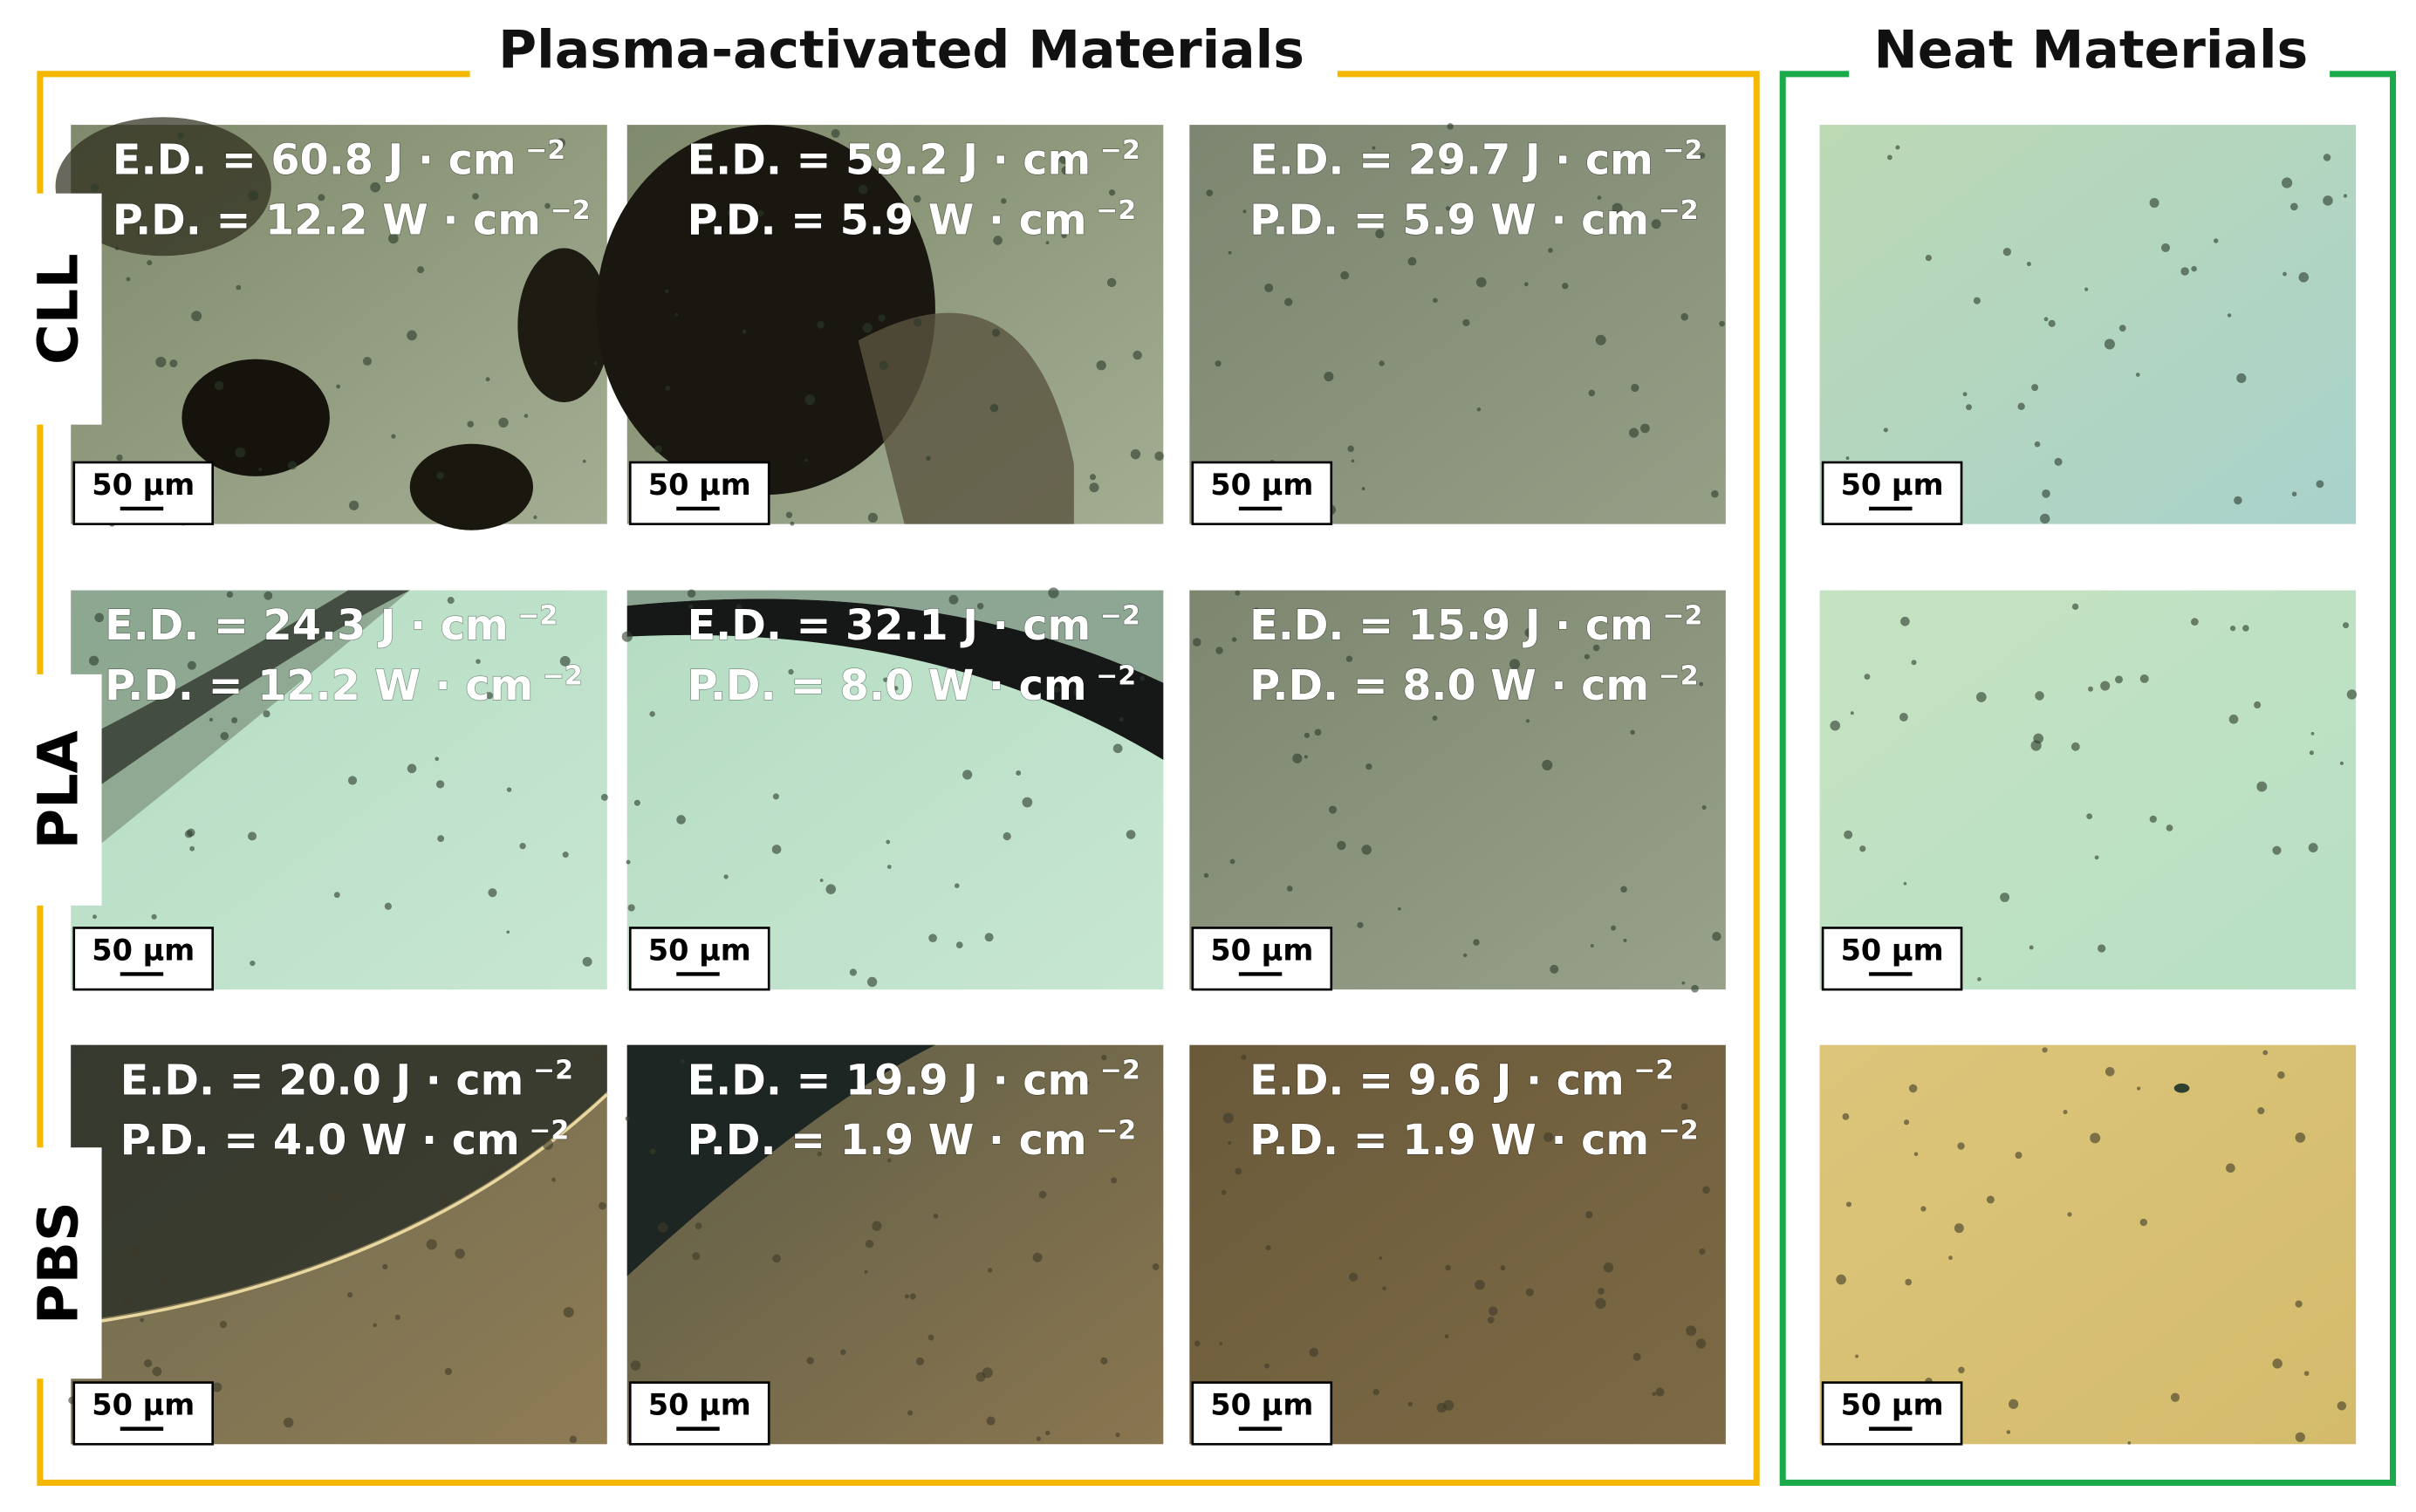 The image size is (2416, 1512). Describe the element at coordinates (890, 626) in the screenshot. I see `ed-text: E.D. = 32.1 J · cm` at that location.